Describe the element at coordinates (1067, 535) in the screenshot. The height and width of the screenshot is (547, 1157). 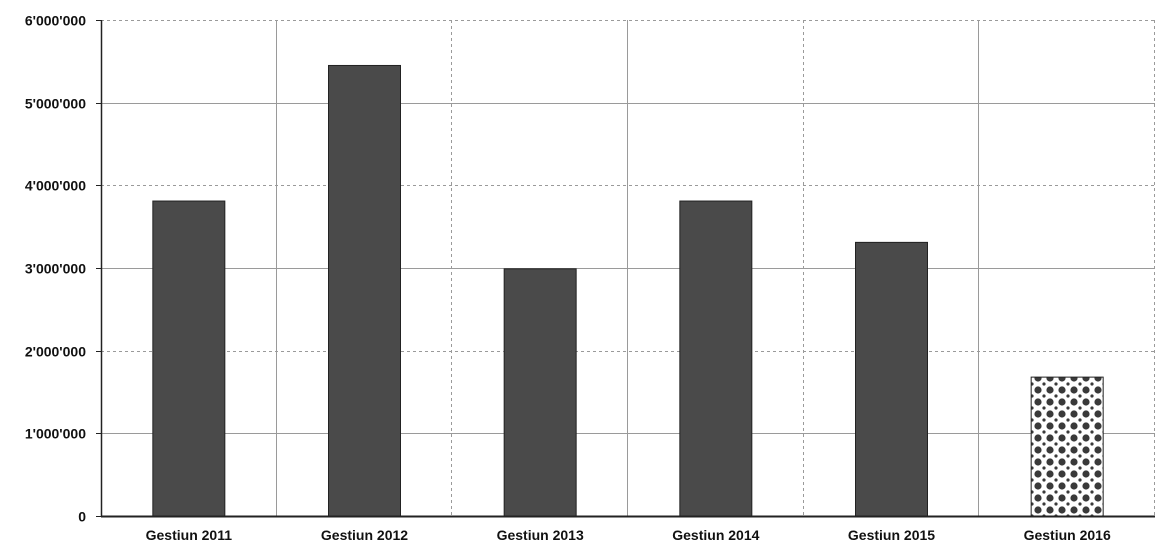
I see `x-tick-label: Gestiun 2016` at that location.